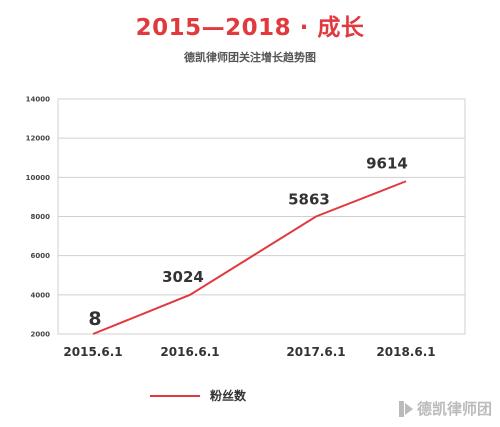  Describe the element at coordinates (38, 178) in the screenshot. I see `y-tick-label: 10000` at that location.